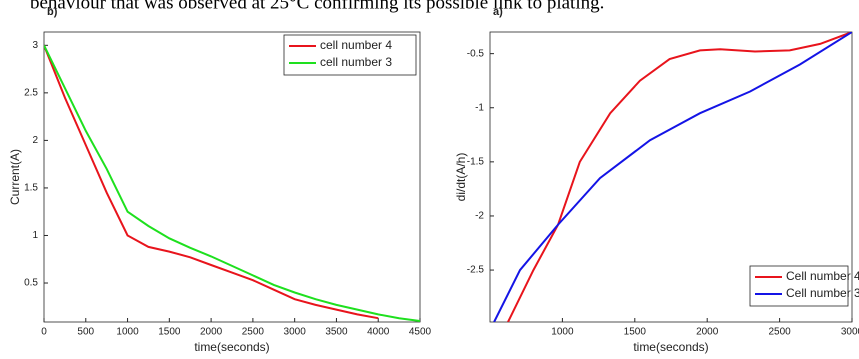 The image size is (859, 359). Describe the element at coordinates (44, 332) in the screenshot. I see `x-tick-label: 0` at that location.